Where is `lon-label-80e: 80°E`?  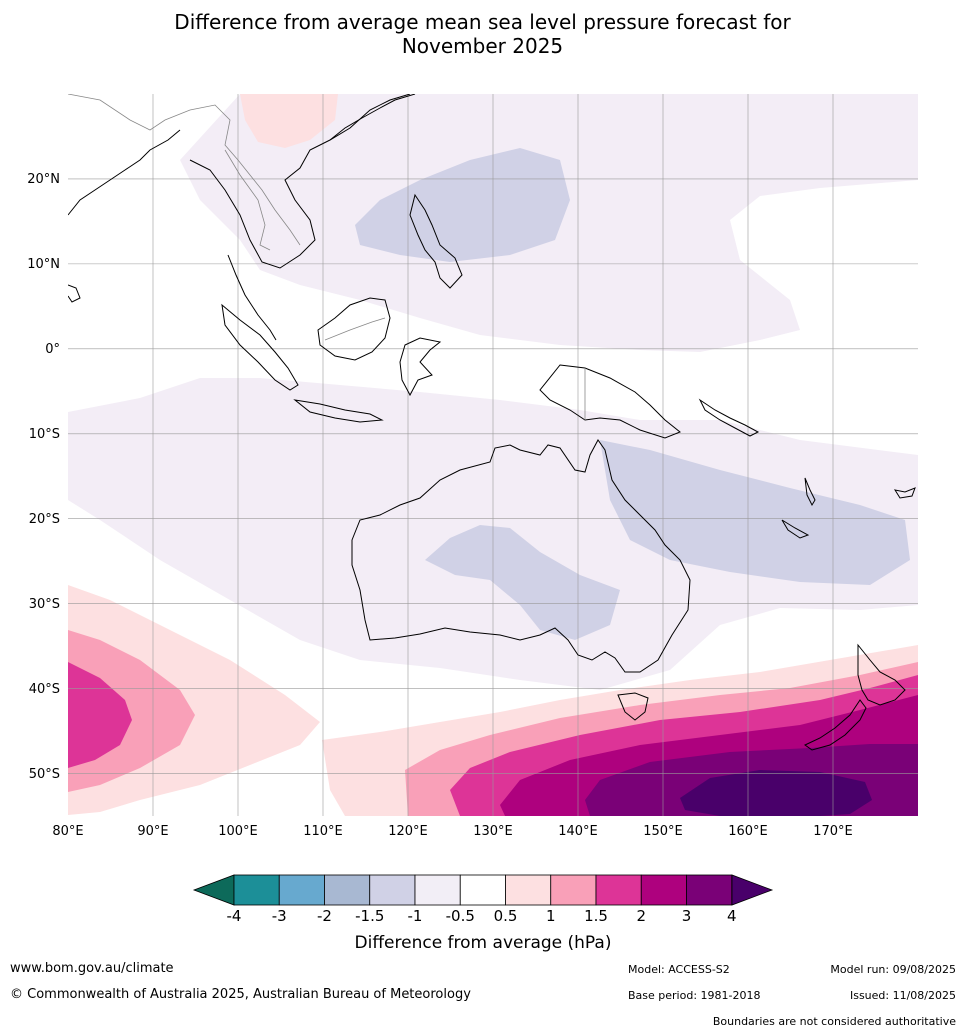 lon-label-80e: 80°E is located at coordinates (67, 831).